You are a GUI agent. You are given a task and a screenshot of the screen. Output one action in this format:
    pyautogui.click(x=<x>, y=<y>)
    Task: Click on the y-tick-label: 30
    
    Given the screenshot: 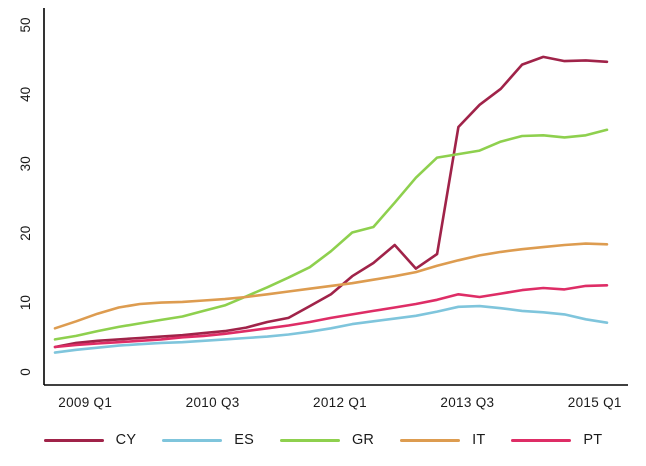 What is the action you would take?
    pyautogui.click(x=25, y=163)
    